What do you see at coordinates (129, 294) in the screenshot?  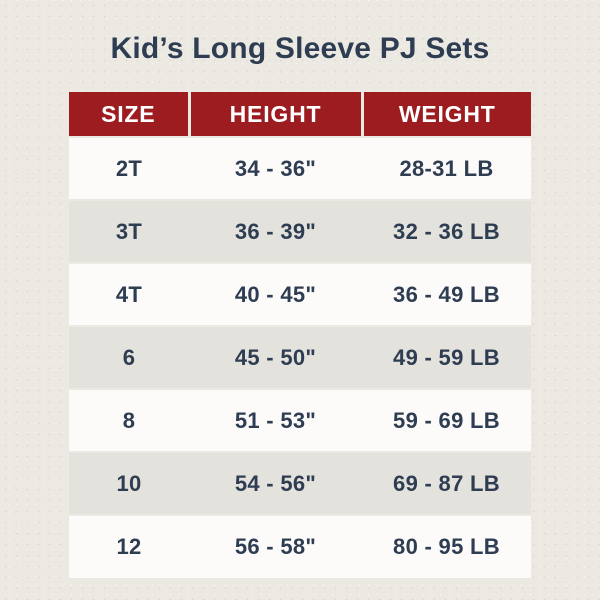 I see `cell-size: 4T` at bounding box center [129, 294].